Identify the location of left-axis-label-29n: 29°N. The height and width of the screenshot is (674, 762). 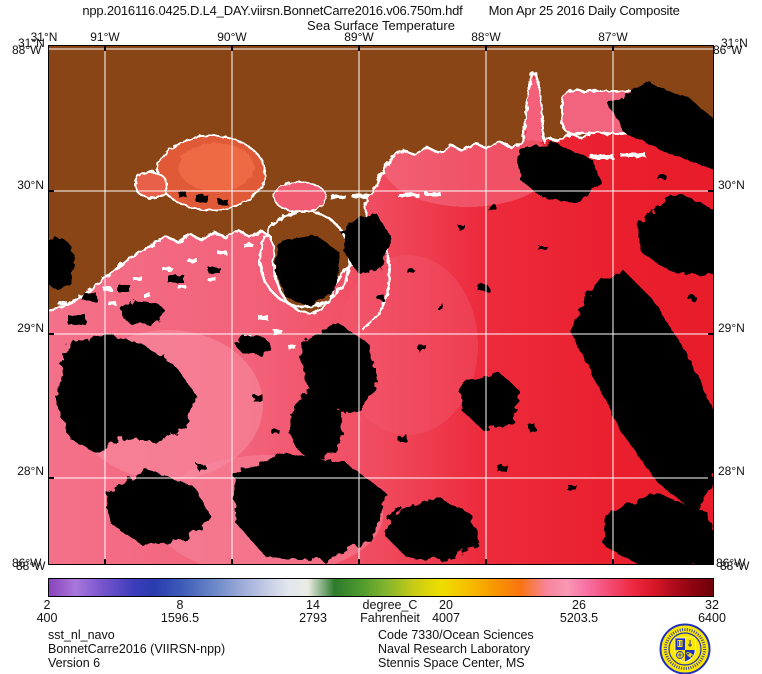
(30, 328).